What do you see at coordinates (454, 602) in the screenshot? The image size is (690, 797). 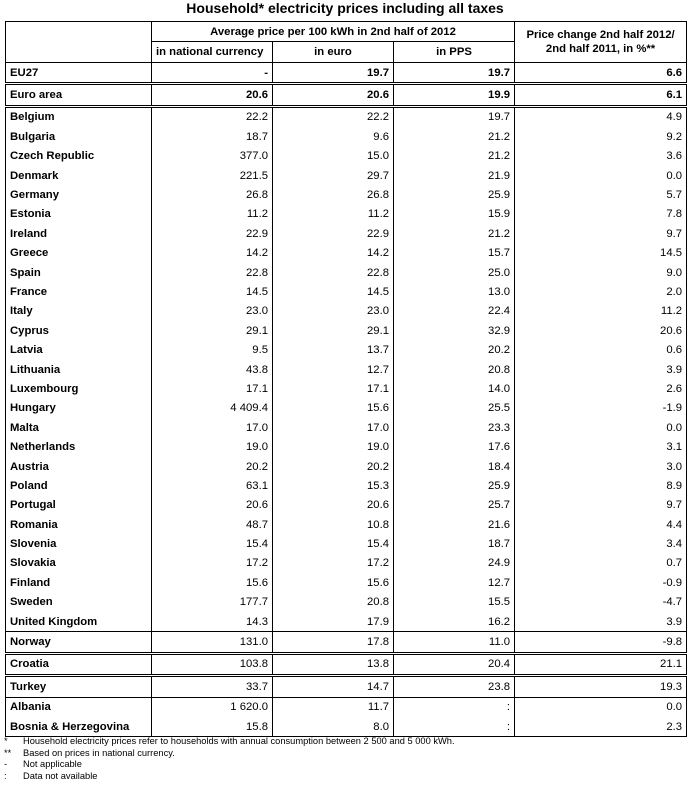 I see `pps-cell: 15.5` at bounding box center [454, 602].